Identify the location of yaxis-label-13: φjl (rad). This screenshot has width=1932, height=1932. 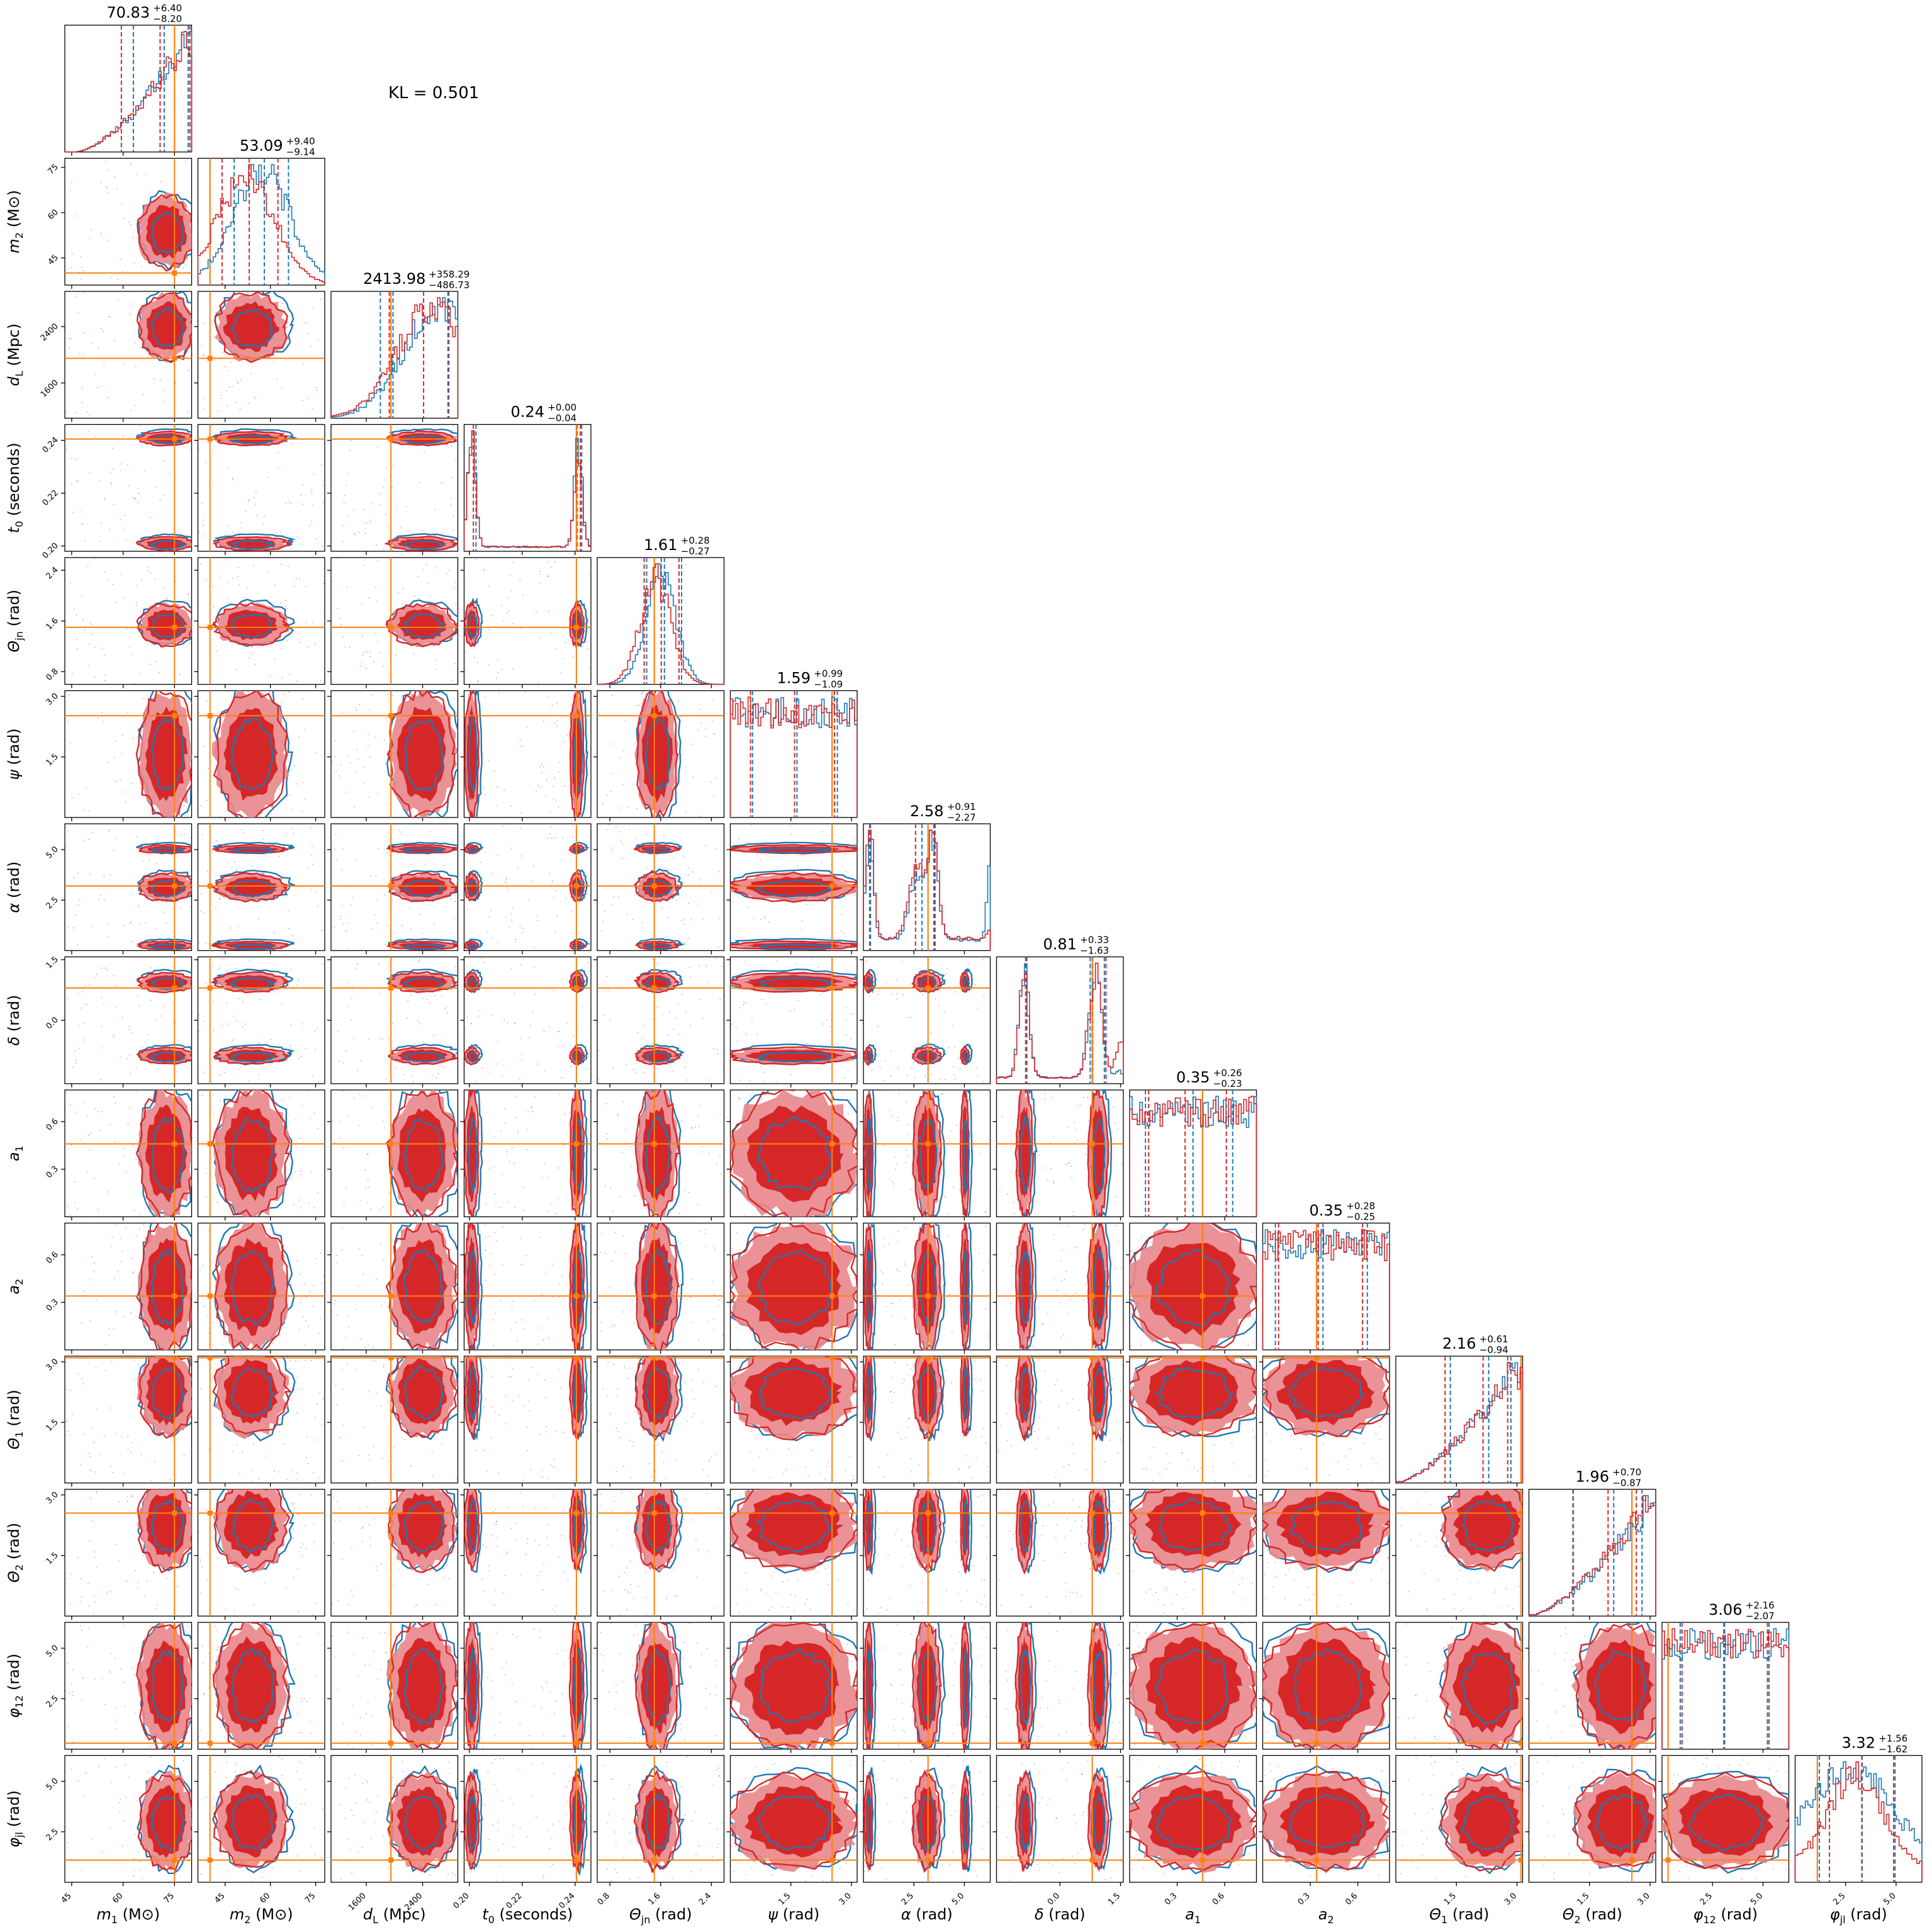
(15, 1819).